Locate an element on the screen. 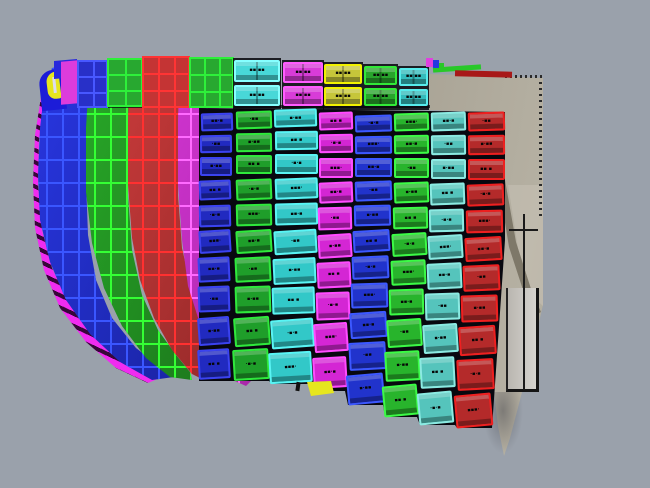  hull-plate-col-green-dark-1: ·▪▪ is located at coordinates (254, 120).